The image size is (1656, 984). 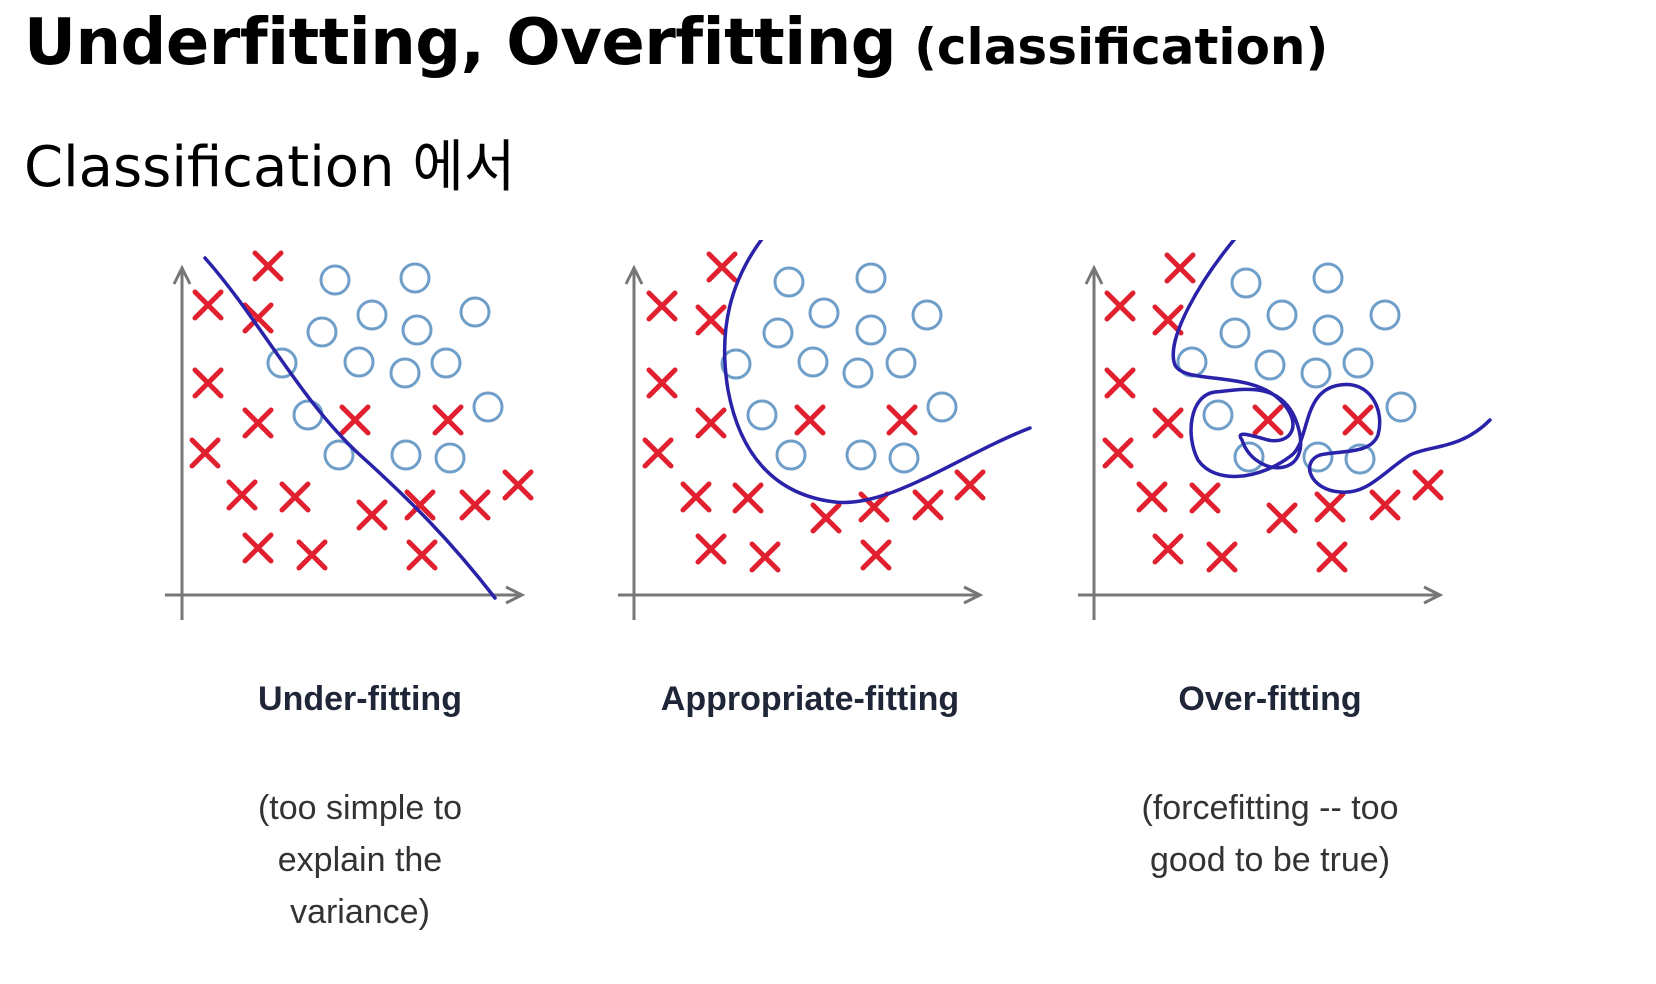 I want to click on panel-label: Over-fitting, so click(x=1270, y=699).